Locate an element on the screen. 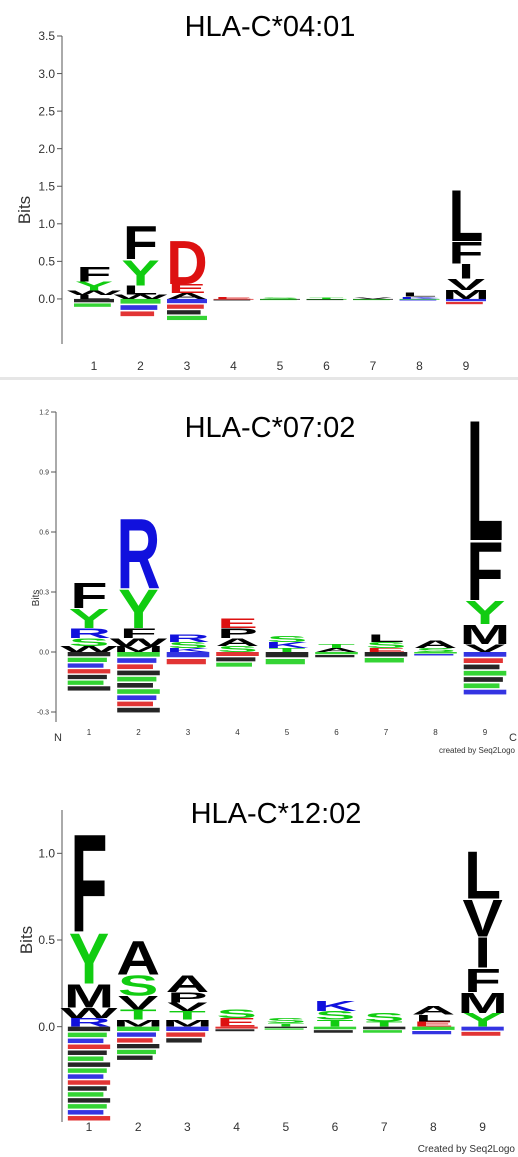 This screenshot has height=1157, width=518. y-tick-label: 0.3 is located at coordinates (44, 592).